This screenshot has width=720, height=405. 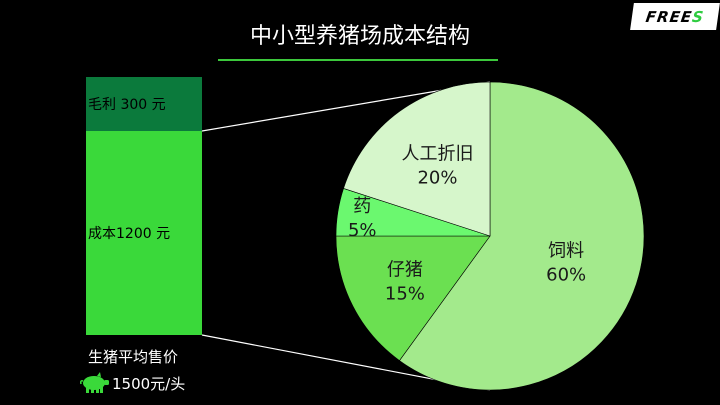 I want to click on price-row: 1500元/头, so click(x=132, y=383).